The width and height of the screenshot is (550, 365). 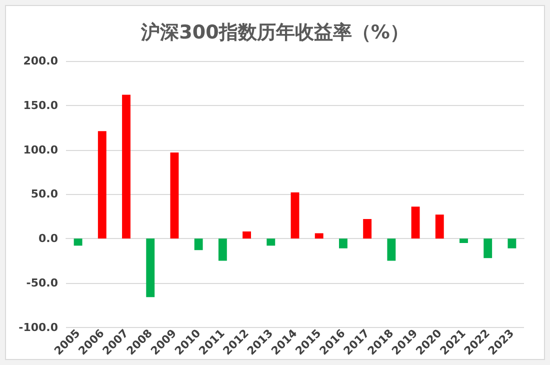 I want to click on y-tick-label: -50.0, so click(x=42, y=283).